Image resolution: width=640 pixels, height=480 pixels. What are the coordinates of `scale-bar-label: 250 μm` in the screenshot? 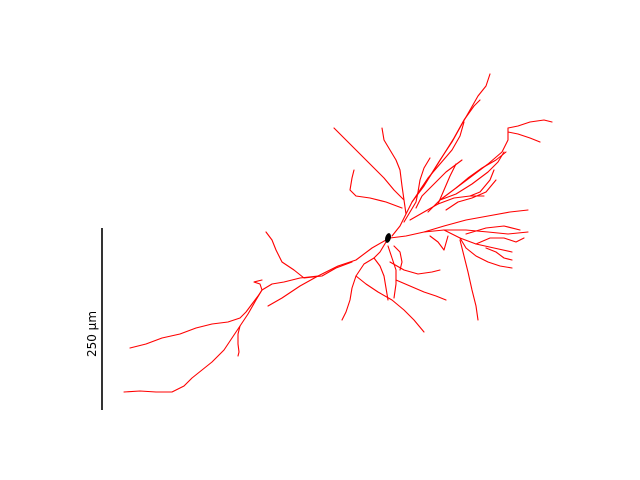 It's located at (92, 334).